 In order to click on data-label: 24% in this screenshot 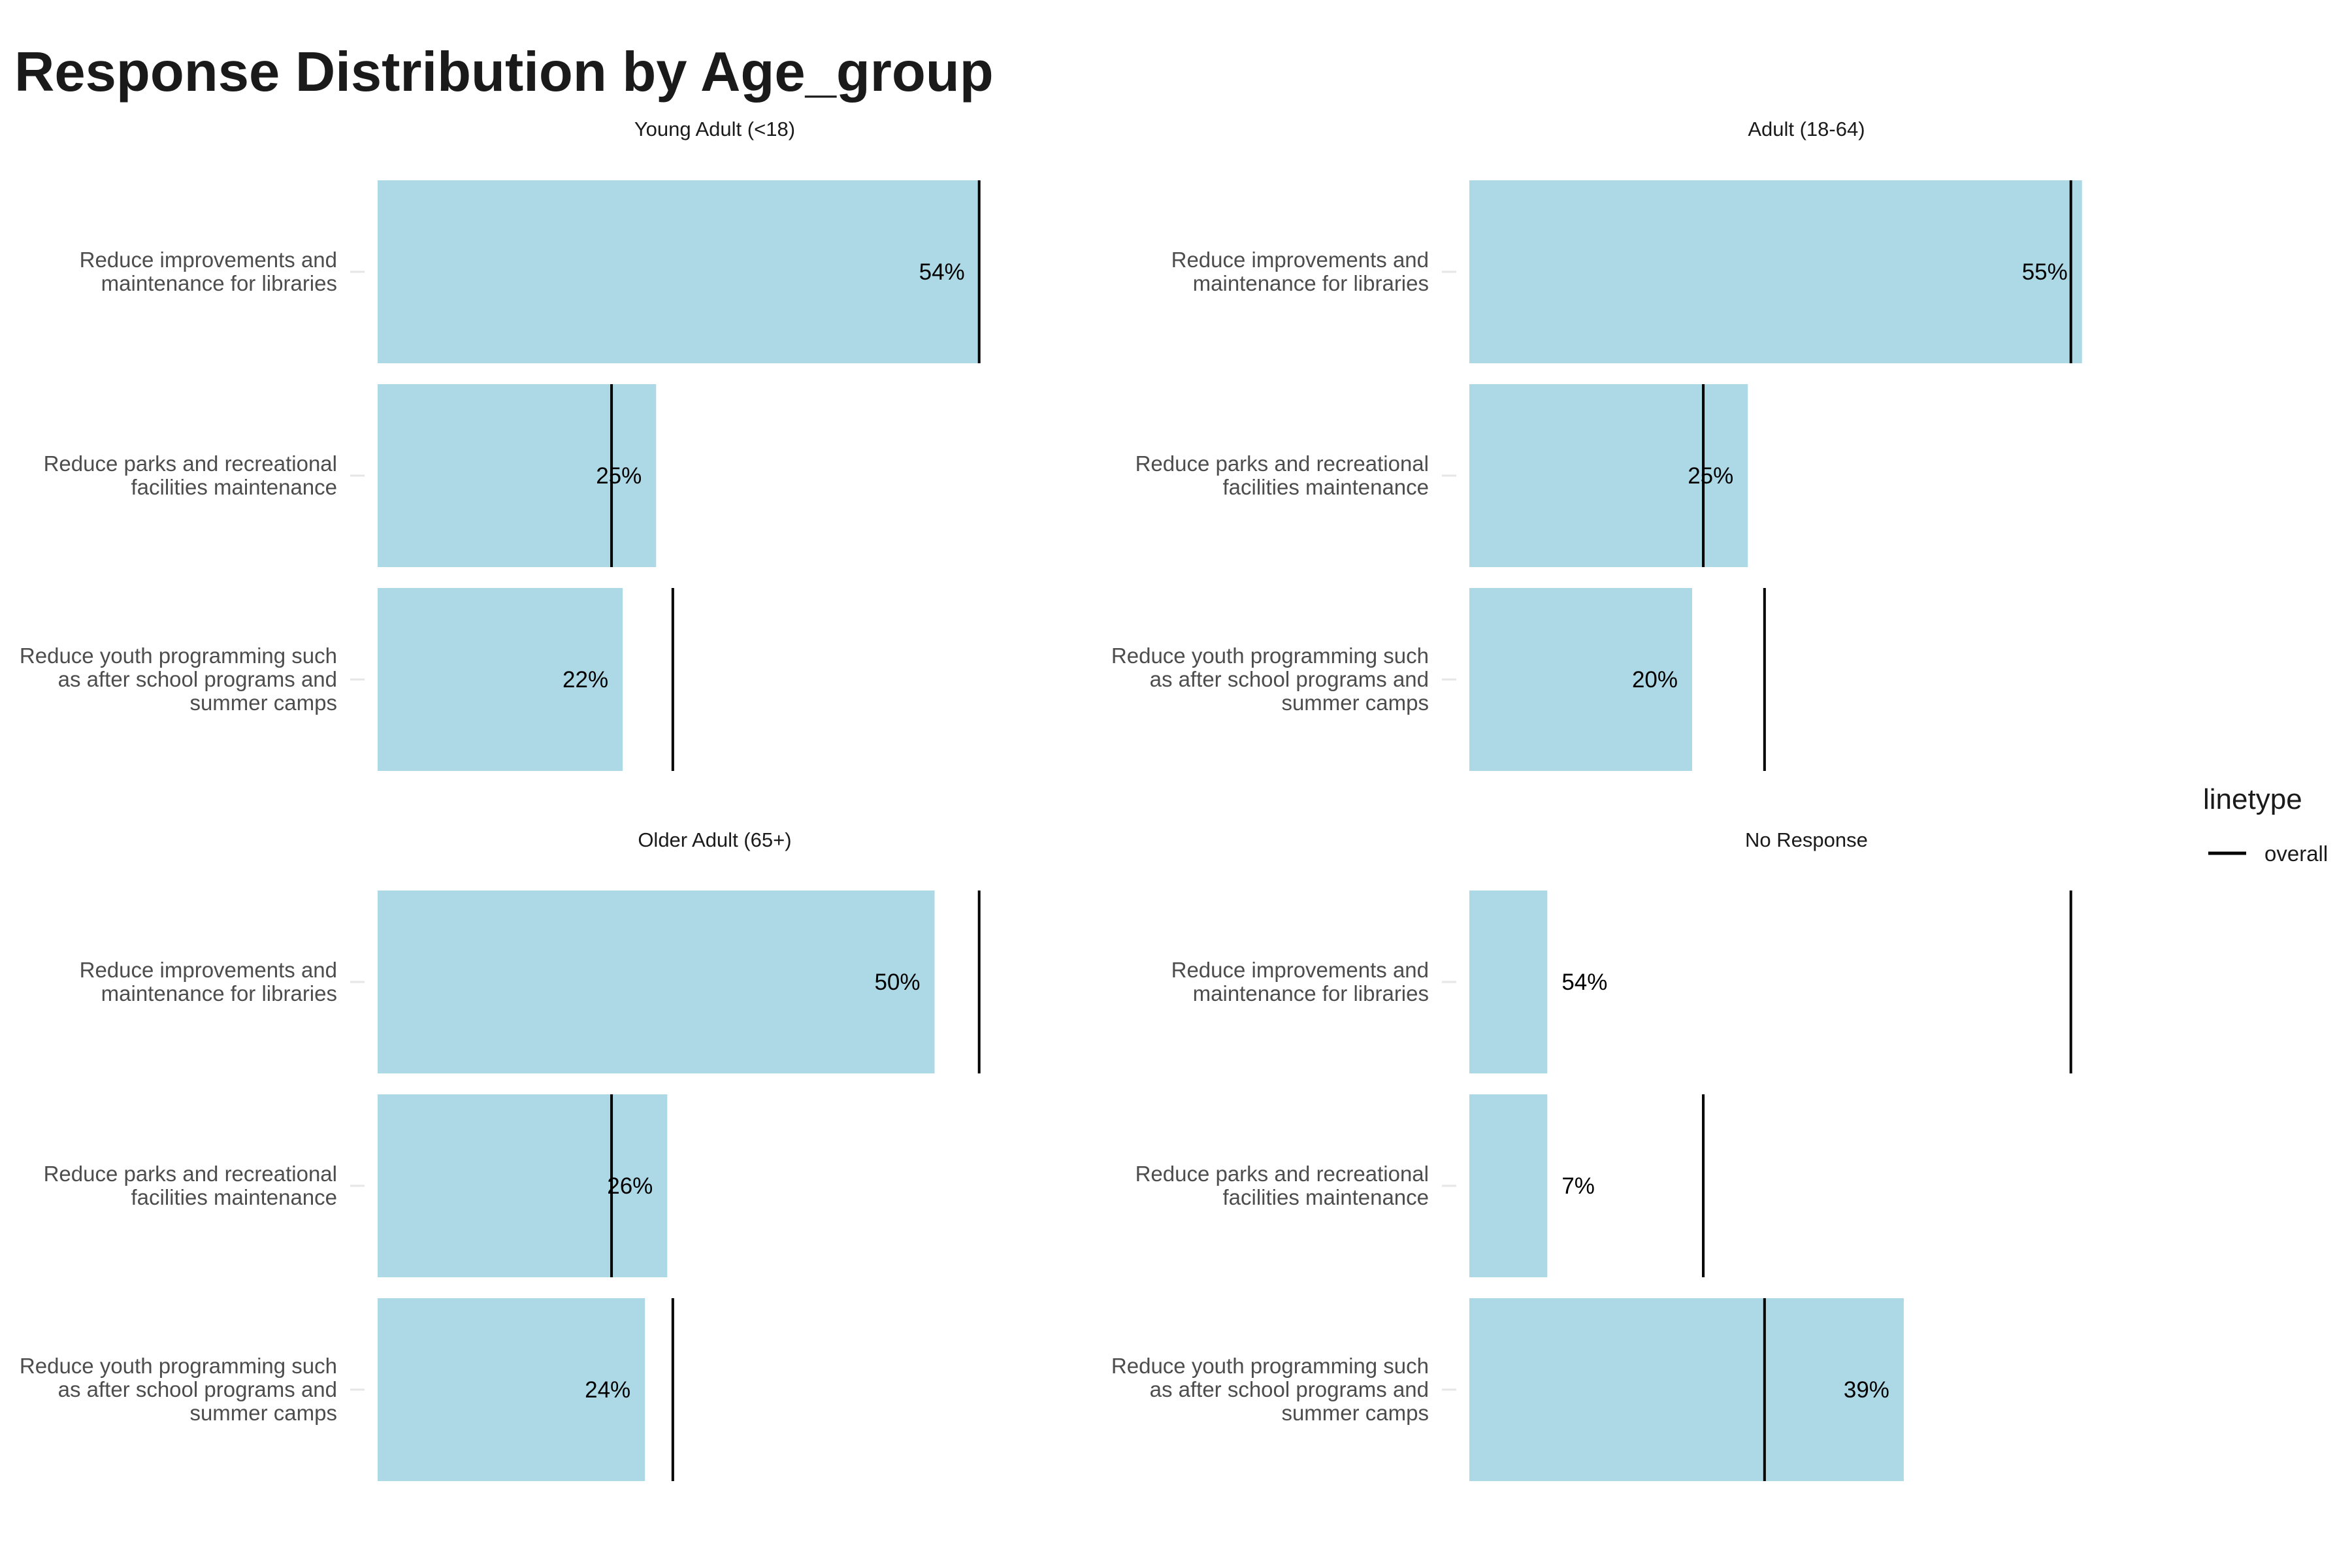, I will do `click(607, 1390)`.